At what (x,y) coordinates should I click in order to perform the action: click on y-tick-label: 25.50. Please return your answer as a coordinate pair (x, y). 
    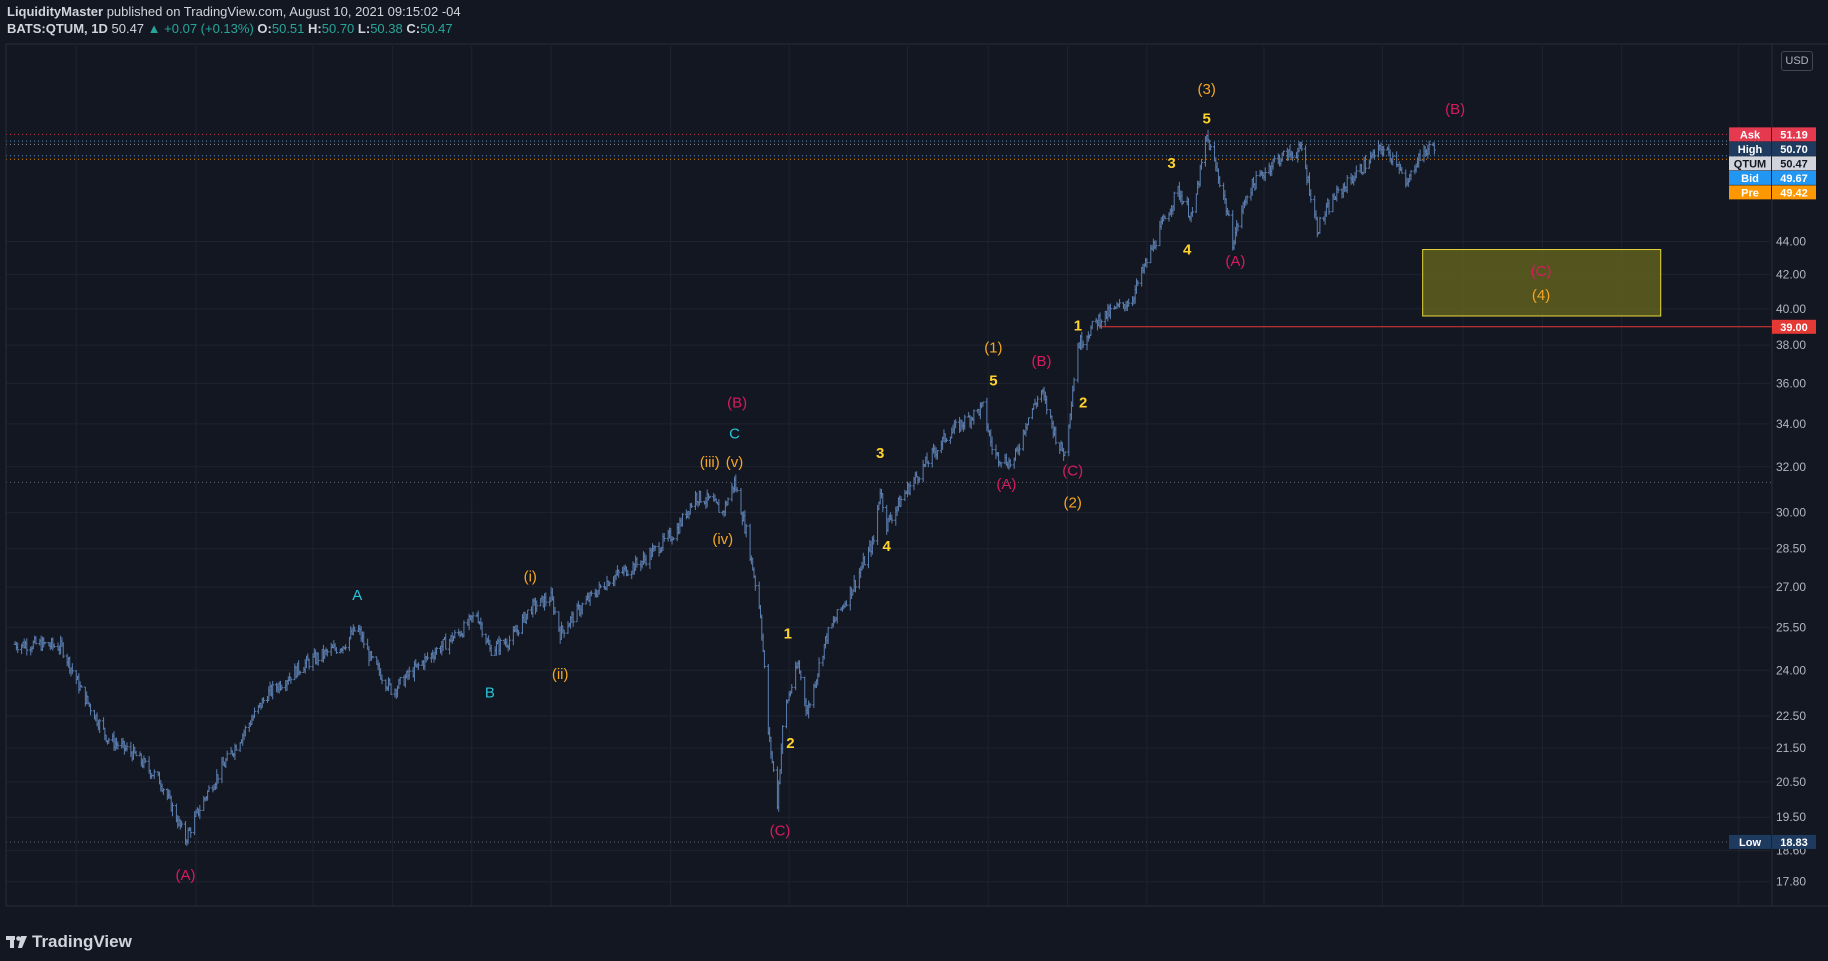
    Looking at the image, I should click on (1791, 627).